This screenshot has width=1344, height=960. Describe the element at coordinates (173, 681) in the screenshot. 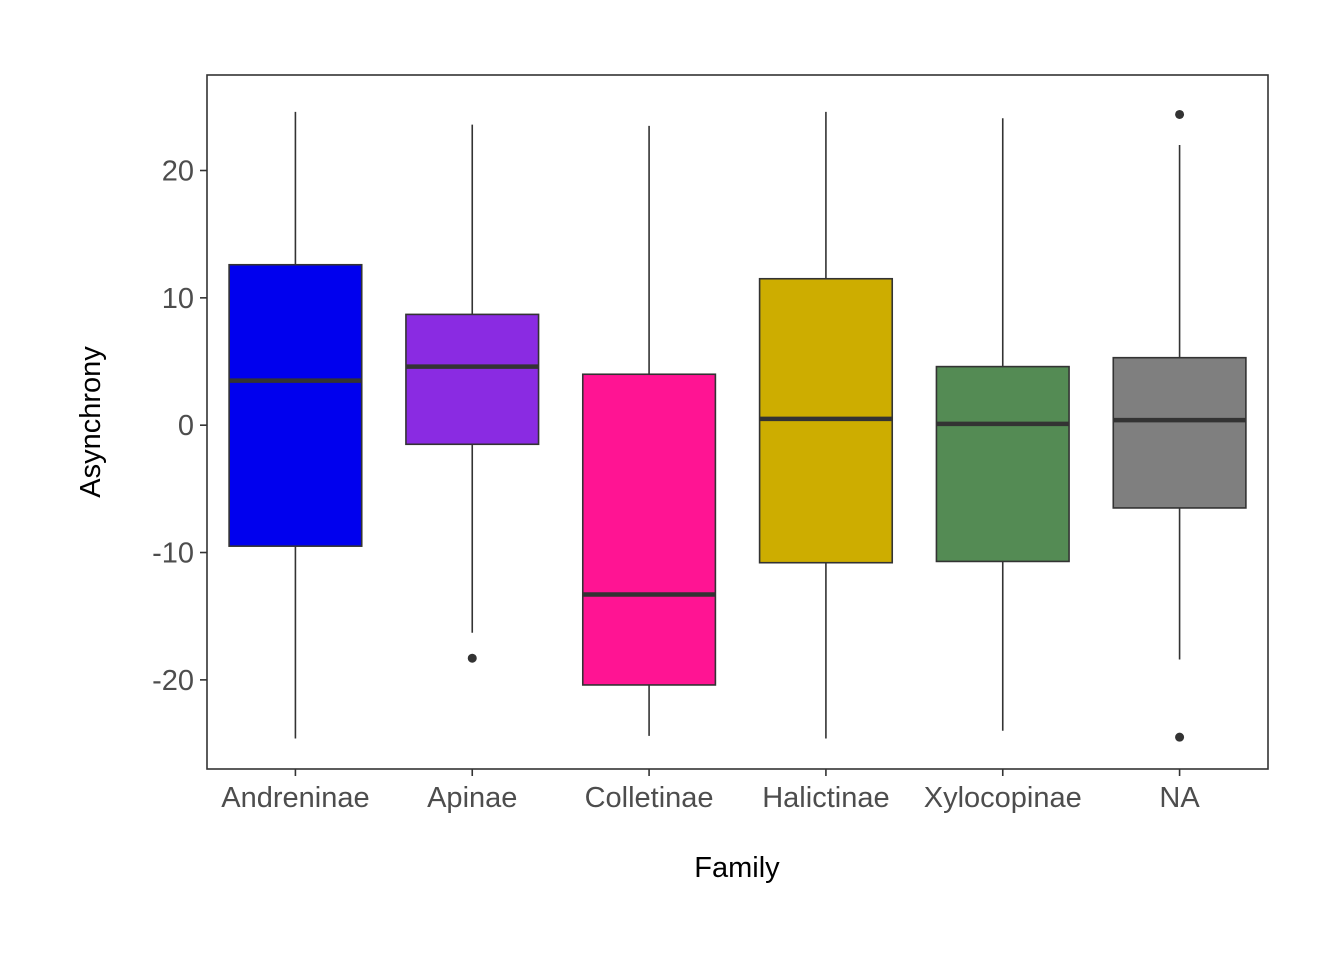

I see `y-tick-label-0: -20` at that location.